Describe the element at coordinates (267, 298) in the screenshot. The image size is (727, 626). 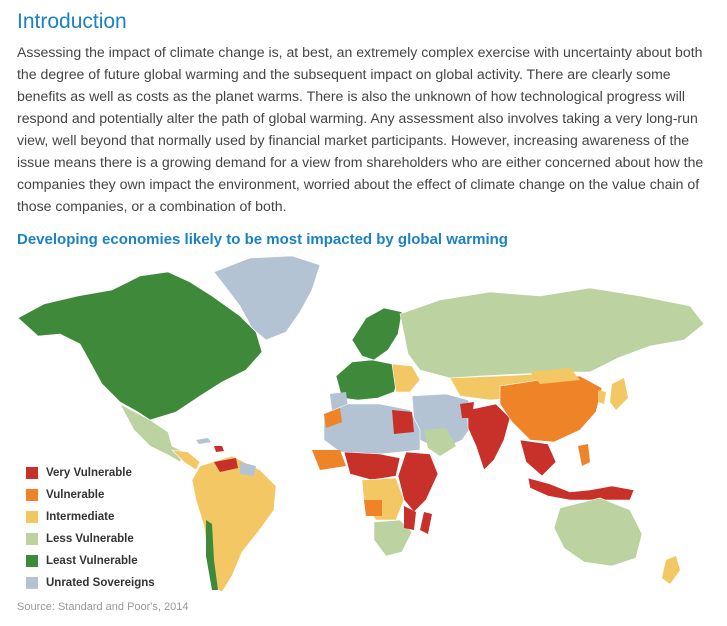
I see `region-greenland` at that location.